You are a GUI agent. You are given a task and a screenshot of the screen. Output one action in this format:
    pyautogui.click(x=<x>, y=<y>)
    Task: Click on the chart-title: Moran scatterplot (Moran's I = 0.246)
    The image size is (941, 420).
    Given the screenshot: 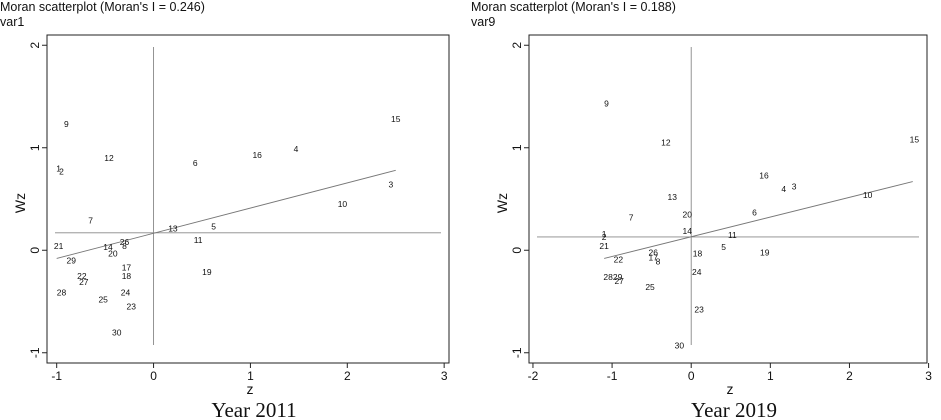 What is the action you would take?
    pyautogui.click(x=102, y=7)
    